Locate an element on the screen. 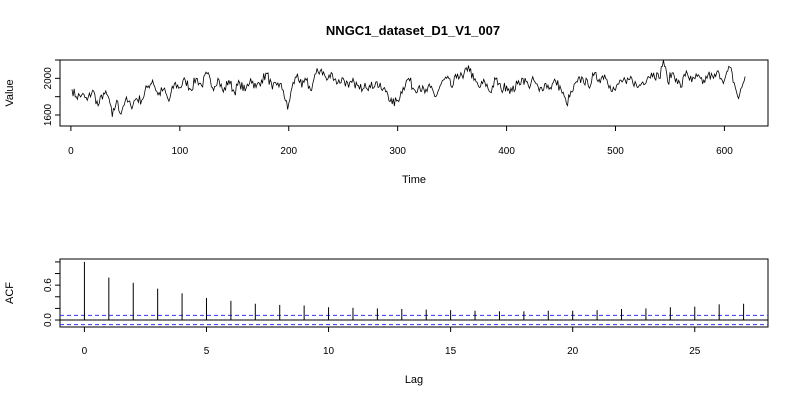 The width and height of the screenshot is (800, 400). y-tick-label: 2000 is located at coordinates (48, 78).